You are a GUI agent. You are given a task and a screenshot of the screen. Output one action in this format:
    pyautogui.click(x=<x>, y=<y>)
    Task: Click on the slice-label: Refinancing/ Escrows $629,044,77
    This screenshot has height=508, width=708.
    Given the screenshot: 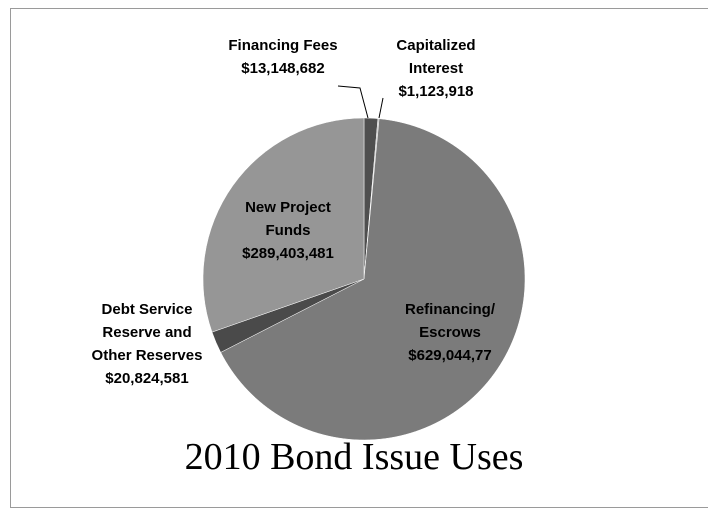 What is the action you would take?
    pyautogui.click(x=450, y=332)
    